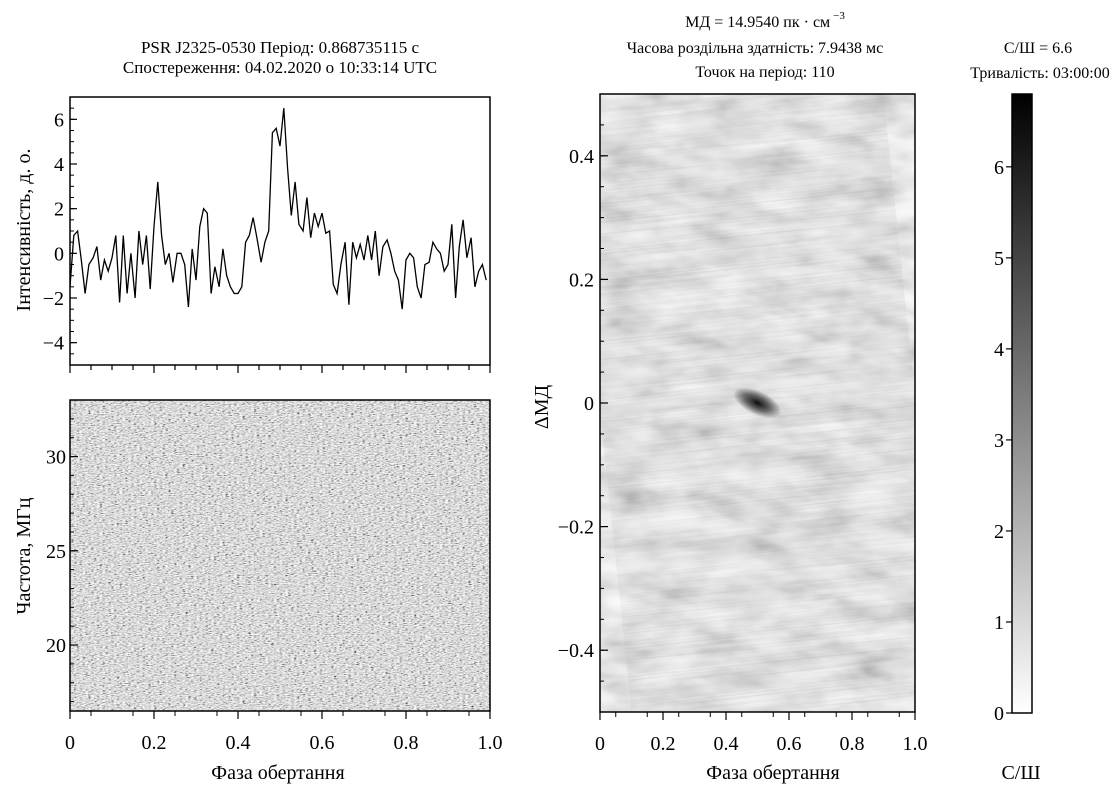  I want to click on spectrum-xlabel: Фаза обертання, so click(277, 773).